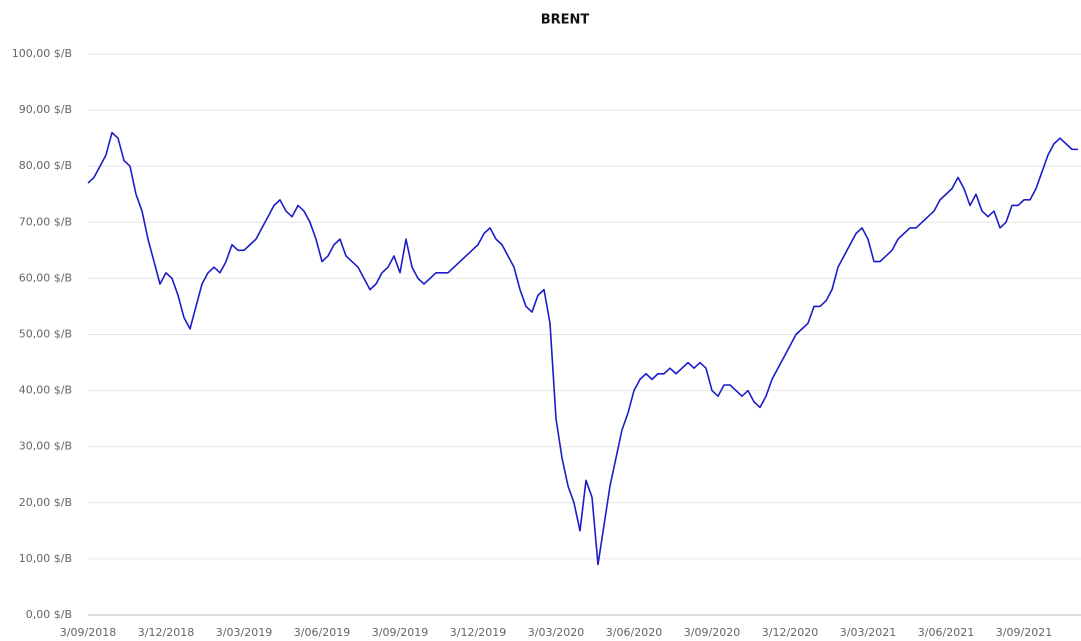 This screenshot has height=641, width=1081. I want to click on y-tick-label: 60,00 $/B, so click(45, 277).